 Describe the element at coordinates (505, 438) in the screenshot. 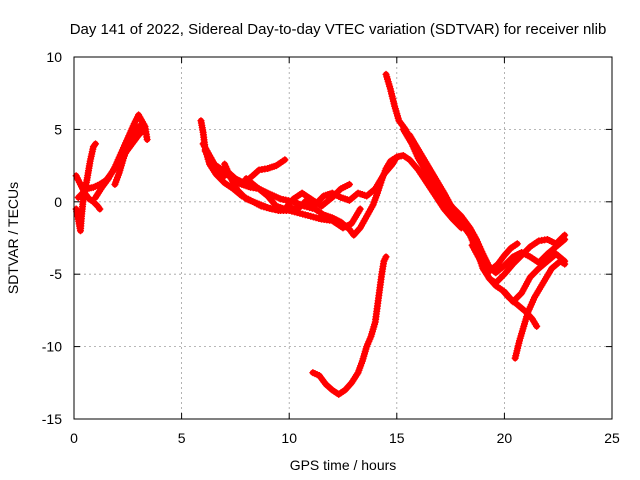

I see `x-tick-label: 20` at that location.